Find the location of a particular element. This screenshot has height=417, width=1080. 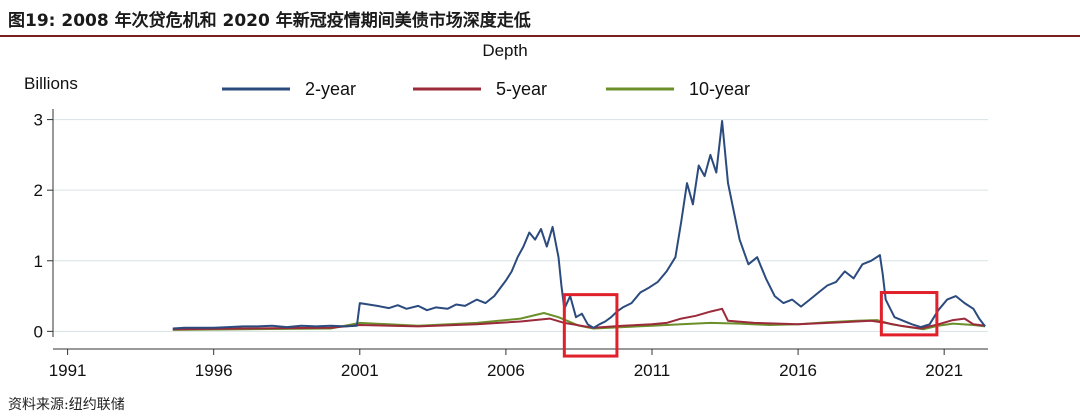

chart-title: Depth is located at coordinates (504, 50).